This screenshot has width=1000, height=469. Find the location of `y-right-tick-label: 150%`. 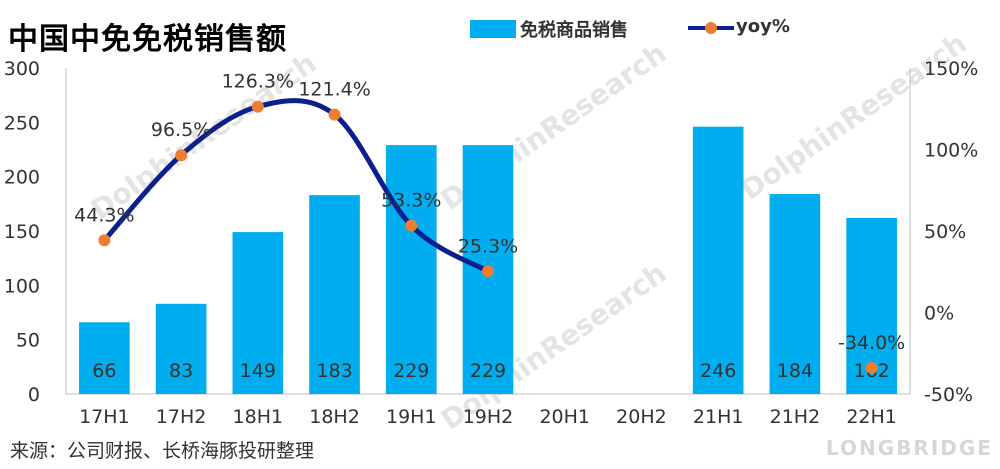

y-right-tick-label: 150% is located at coordinates (951, 69).